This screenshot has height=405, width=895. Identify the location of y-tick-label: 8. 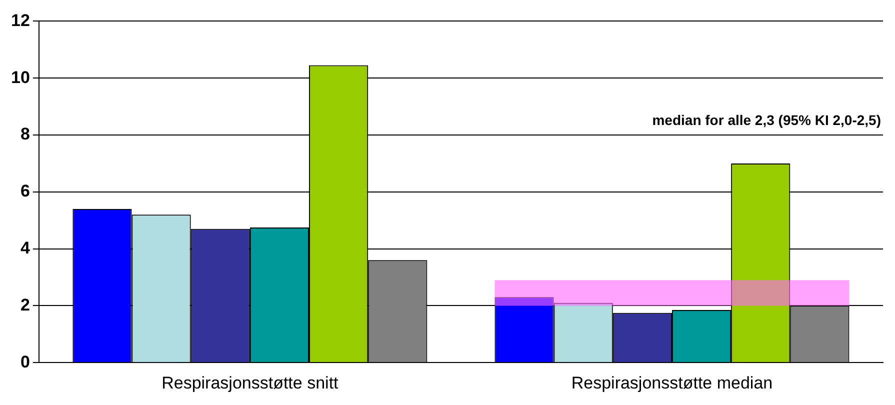
(25, 134).